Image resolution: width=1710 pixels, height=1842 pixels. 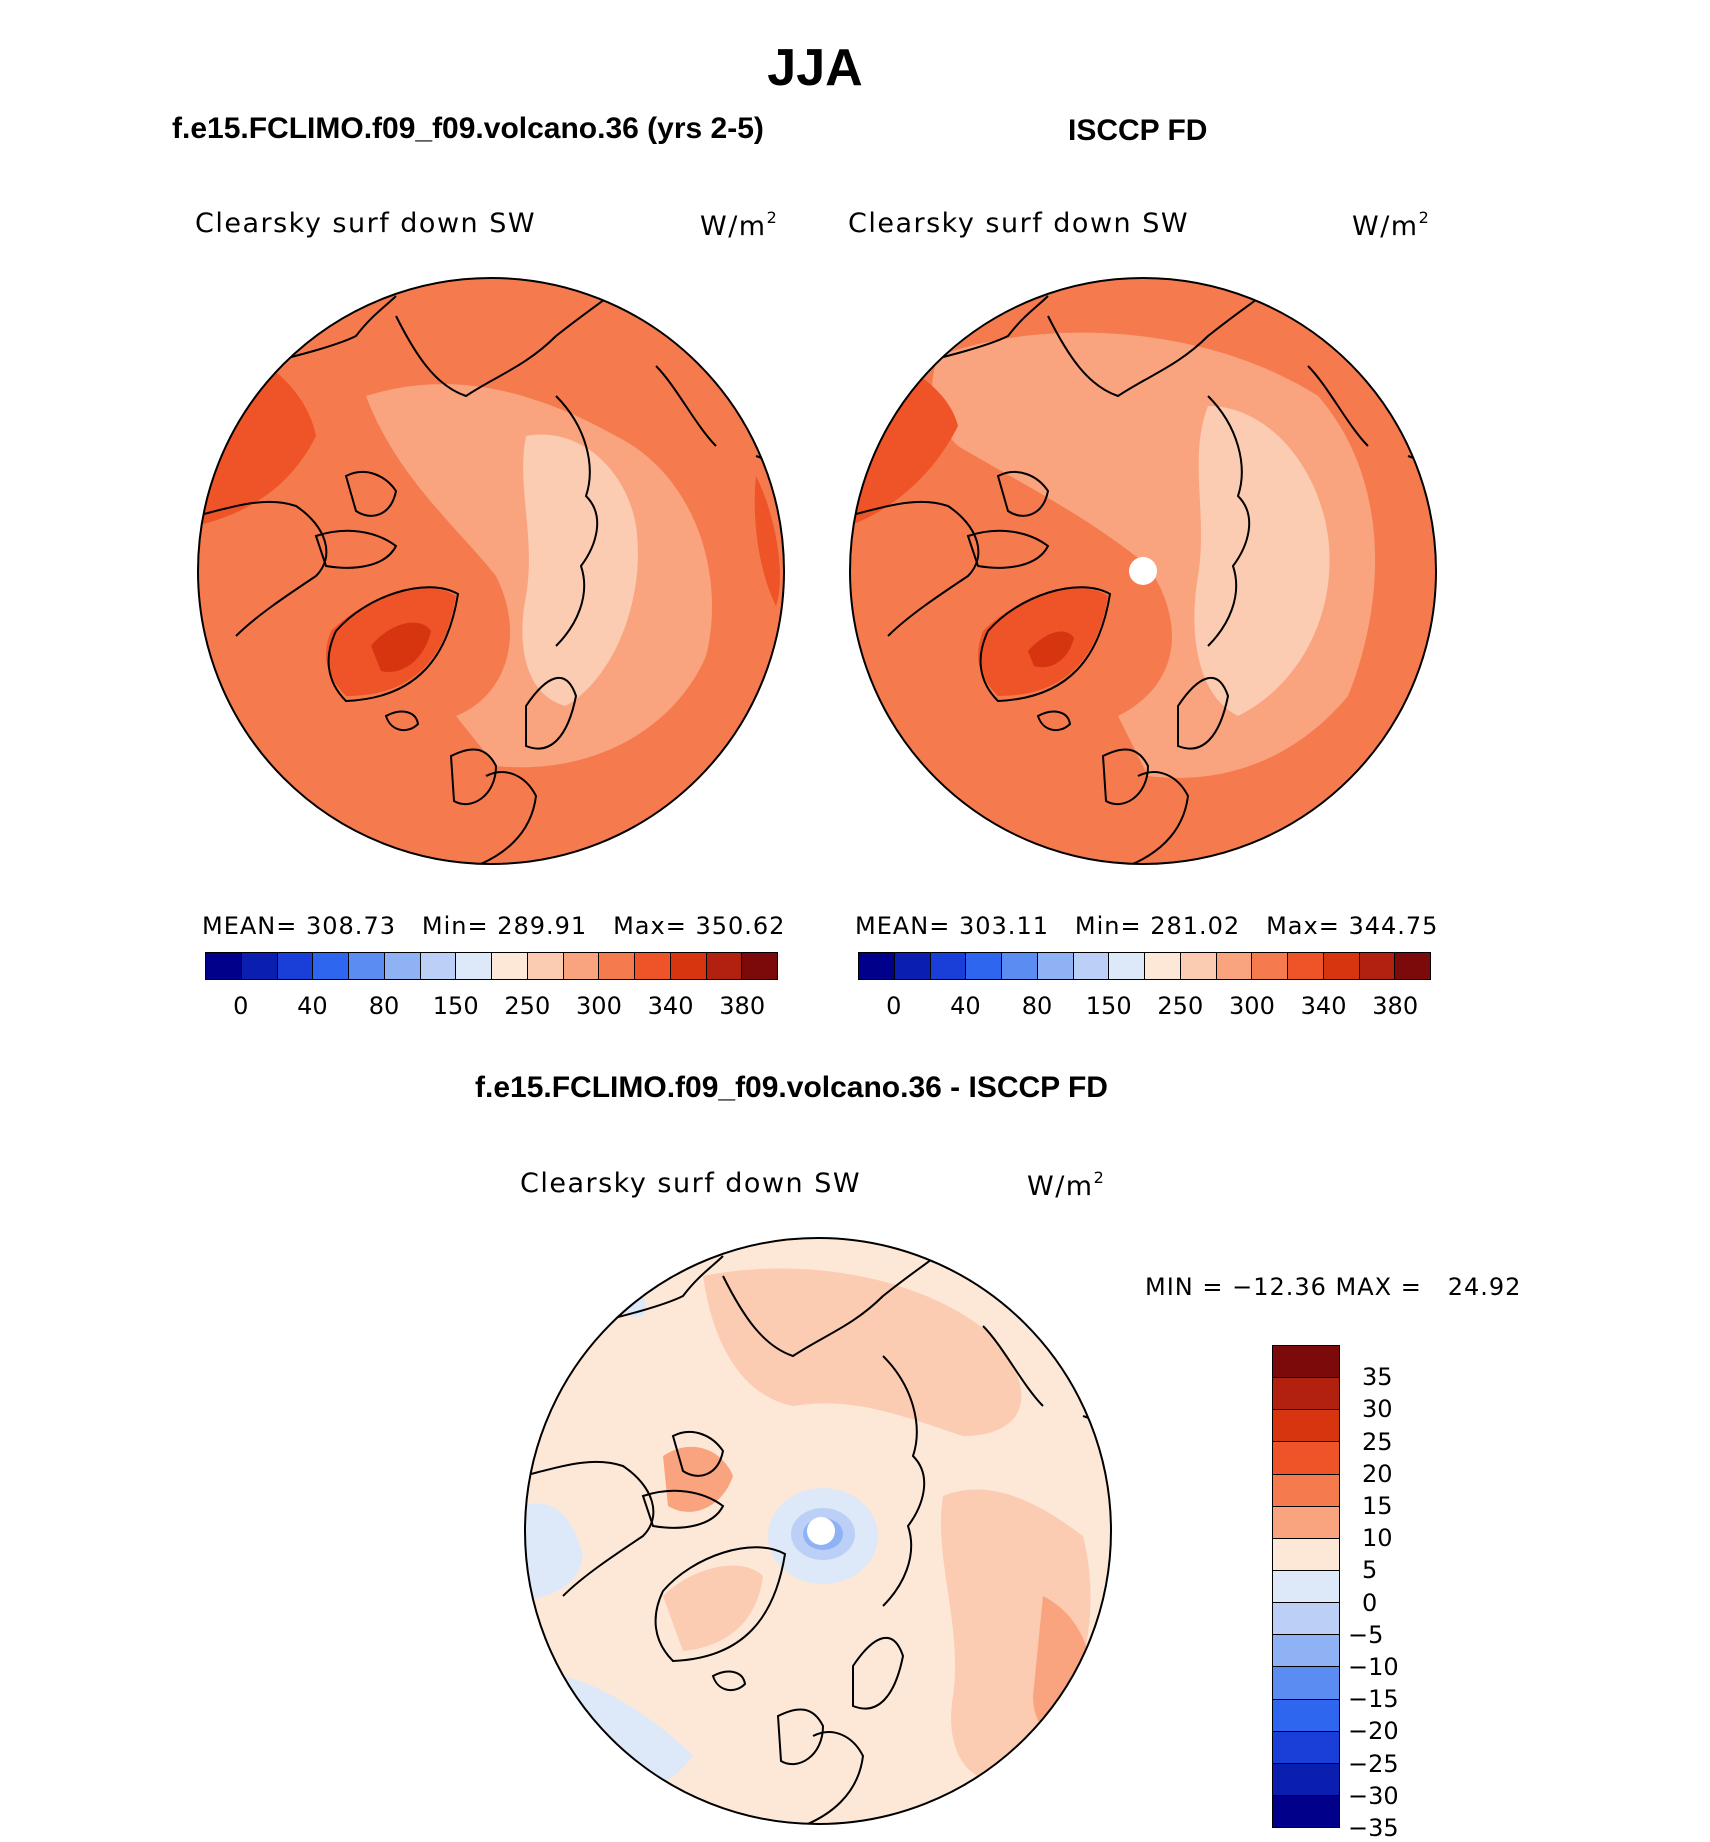 What do you see at coordinates (351, 926) in the screenshot?
I see `model-mean-value: 308.73` at bounding box center [351, 926].